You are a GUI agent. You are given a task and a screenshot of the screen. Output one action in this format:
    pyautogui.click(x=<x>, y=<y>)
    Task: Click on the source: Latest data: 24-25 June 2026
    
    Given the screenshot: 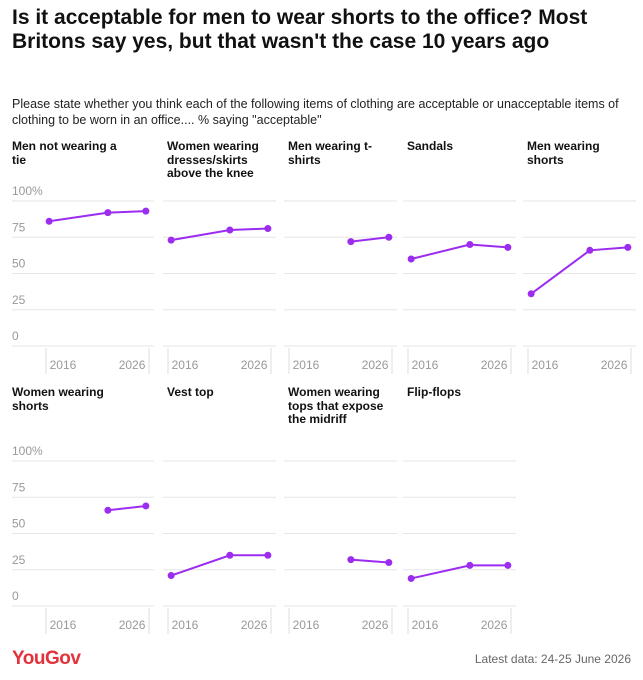 What is the action you would take?
    pyautogui.click(x=552, y=659)
    